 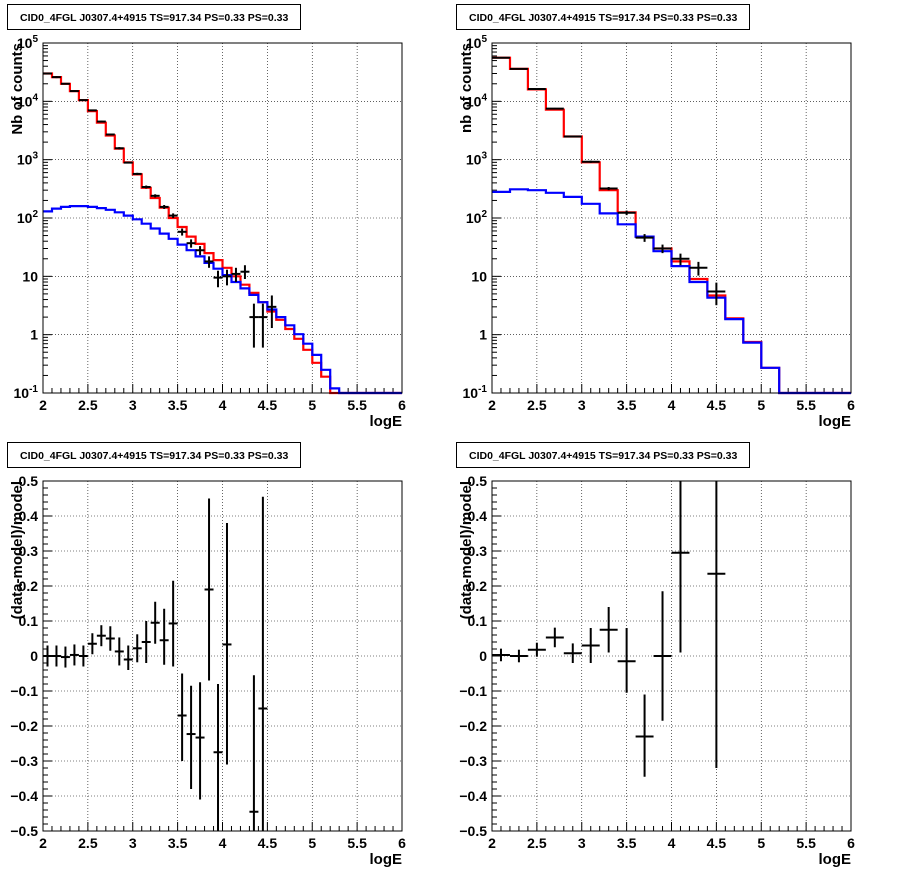 I want to click on y-tick-label: 10³, so click(x=477, y=159).